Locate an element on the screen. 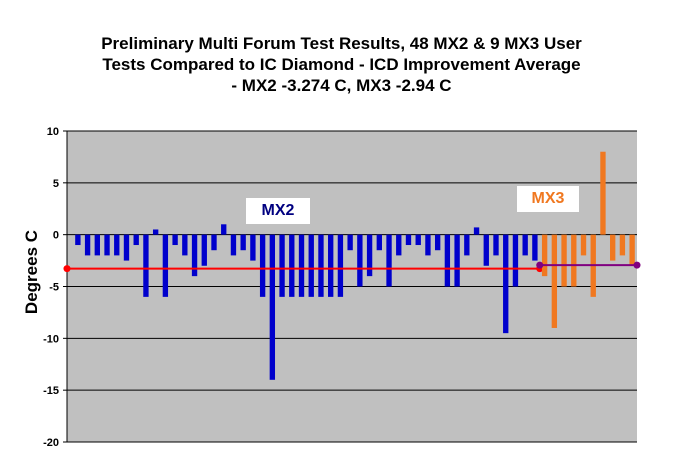 The height and width of the screenshot is (467, 683). y-tick-label: 5 is located at coordinates (56, 184).